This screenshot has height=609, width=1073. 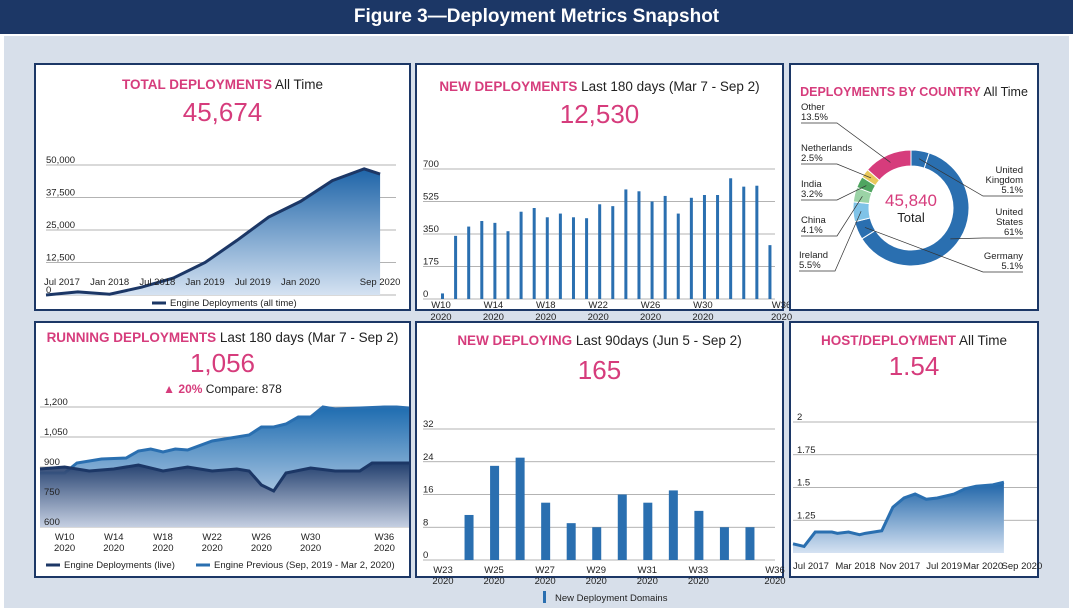 I want to click on y-tick-label: 1.5, so click(x=803, y=483).